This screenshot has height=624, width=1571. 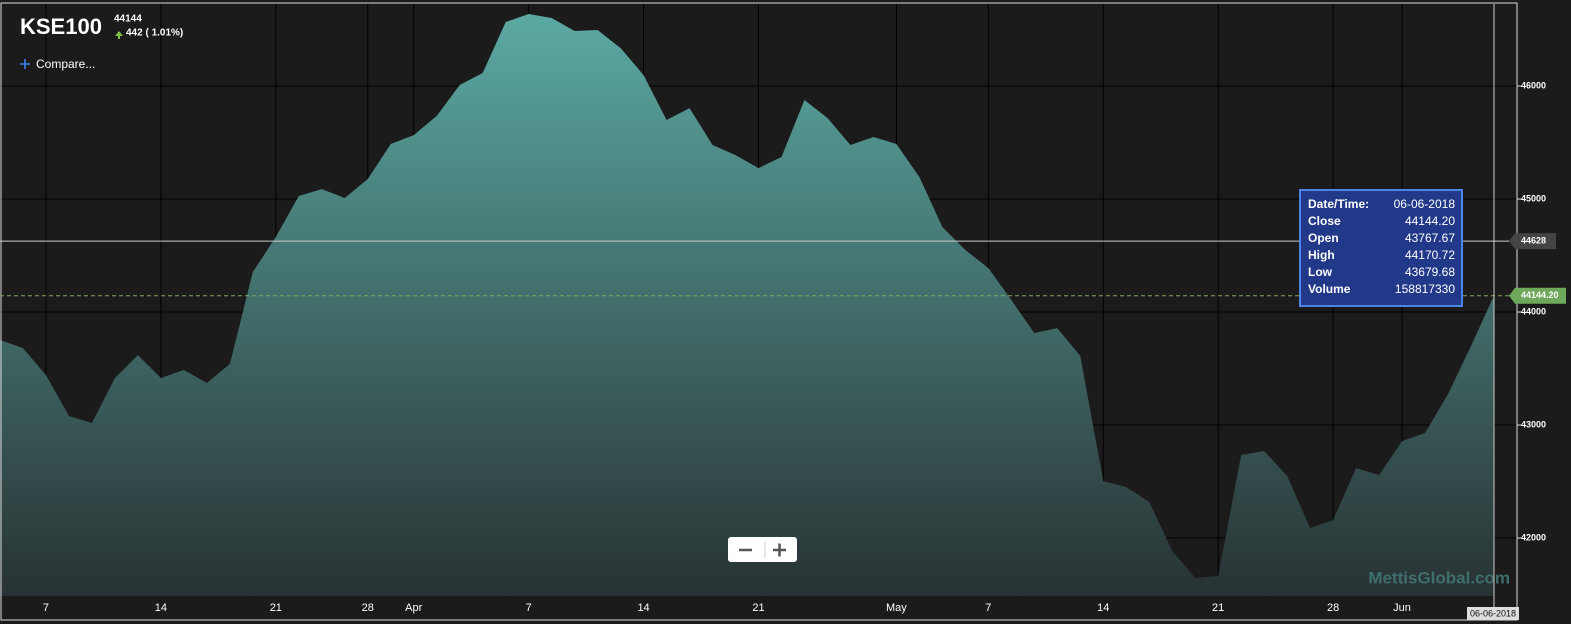 I want to click on crosshair-x-label: 06-06-2018, so click(x=1493, y=613).